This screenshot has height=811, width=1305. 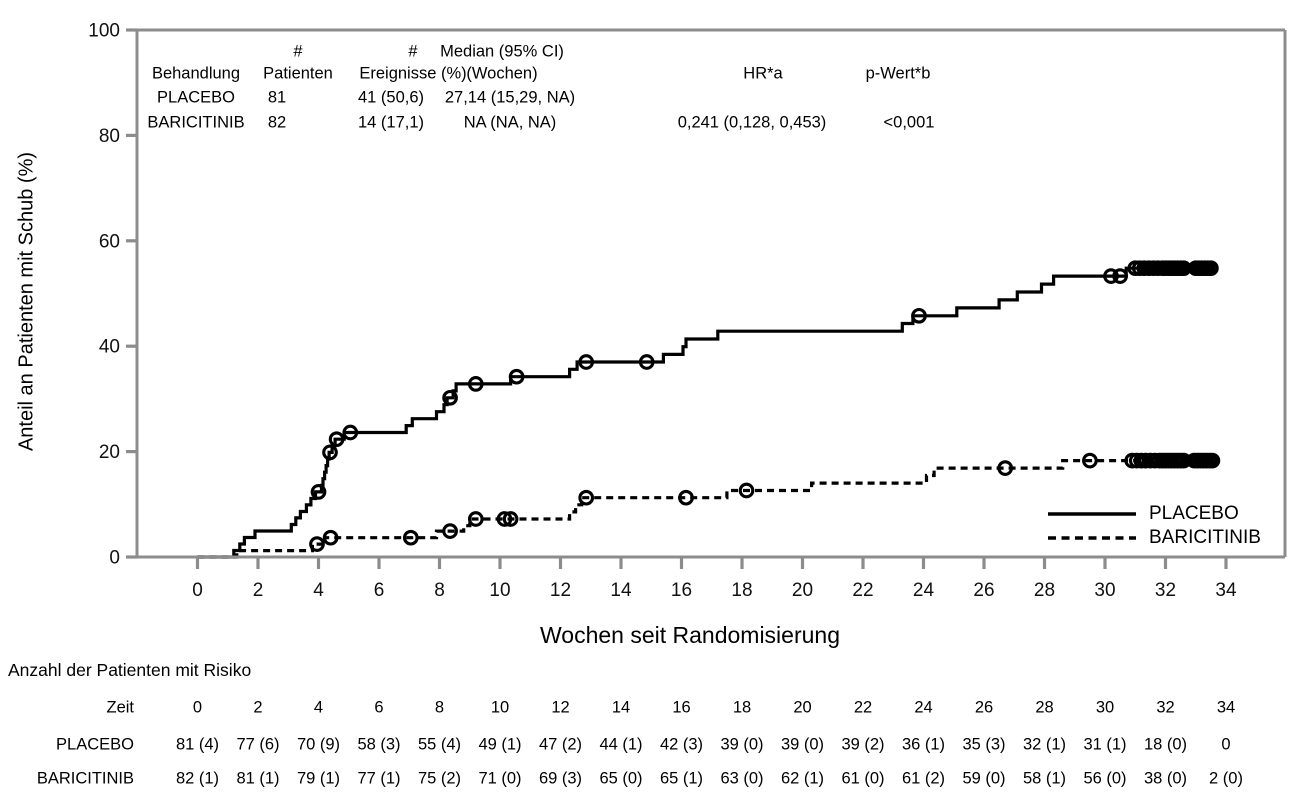 I want to click on risk-value: 65 (1), so click(x=681, y=778).